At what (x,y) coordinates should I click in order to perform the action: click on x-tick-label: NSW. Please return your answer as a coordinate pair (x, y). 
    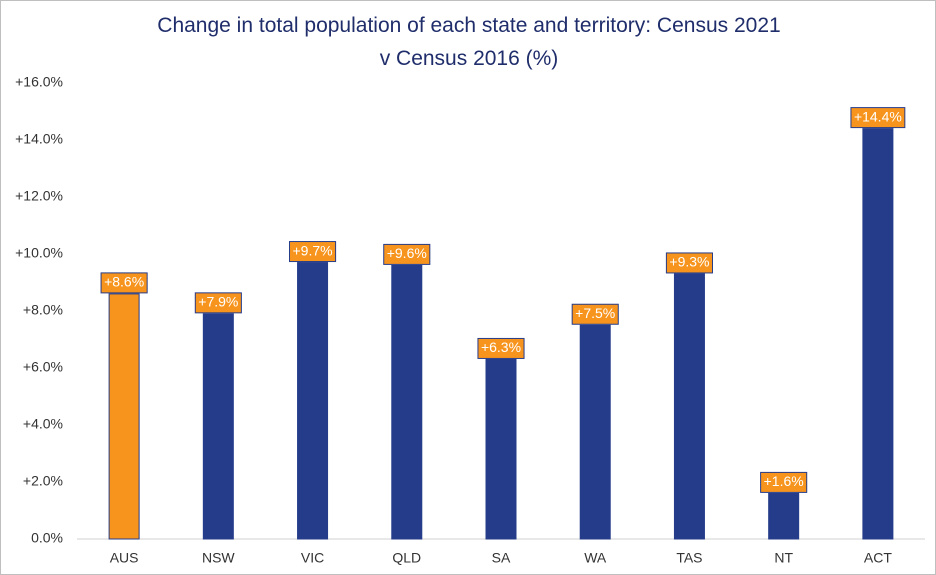
    Looking at the image, I should click on (218, 558).